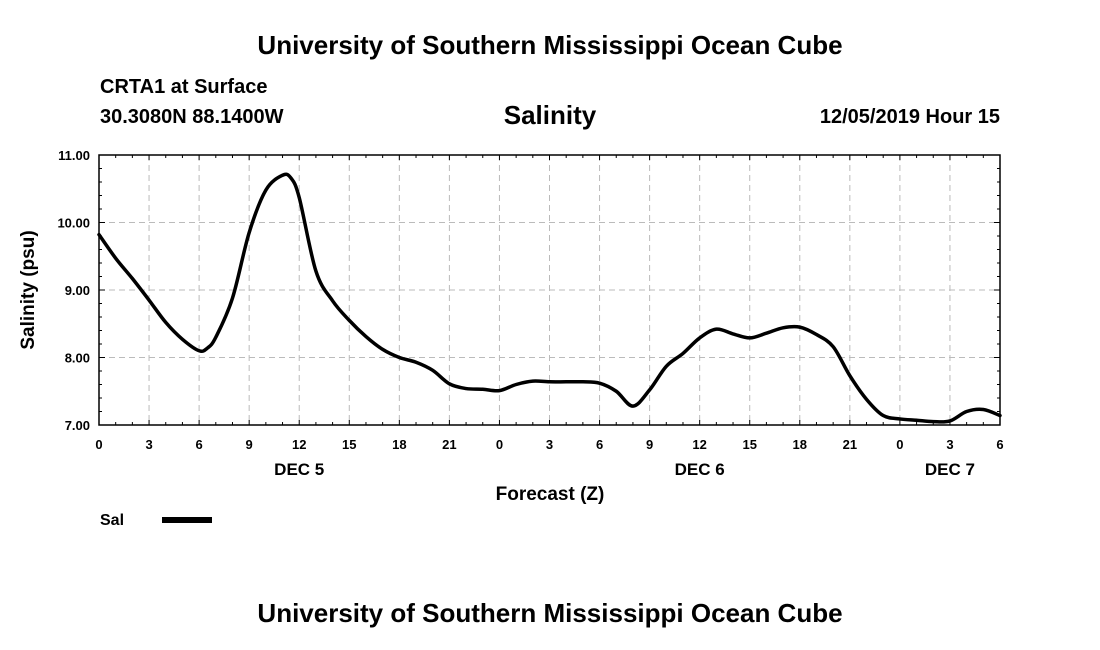  Describe the element at coordinates (74, 155) in the screenshot. I see `y-tick-label: 11.00` at that location.